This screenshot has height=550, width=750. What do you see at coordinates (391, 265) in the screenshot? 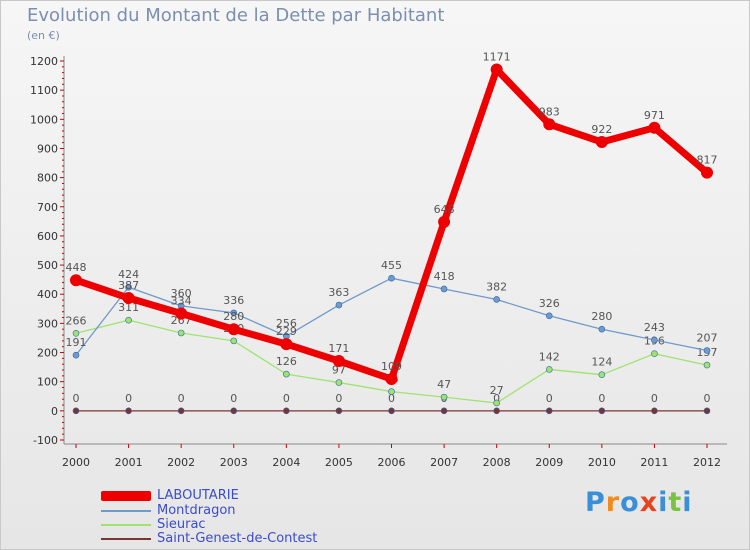
I see `data-label-montdragon: 455` at bounding box center [391, 265].